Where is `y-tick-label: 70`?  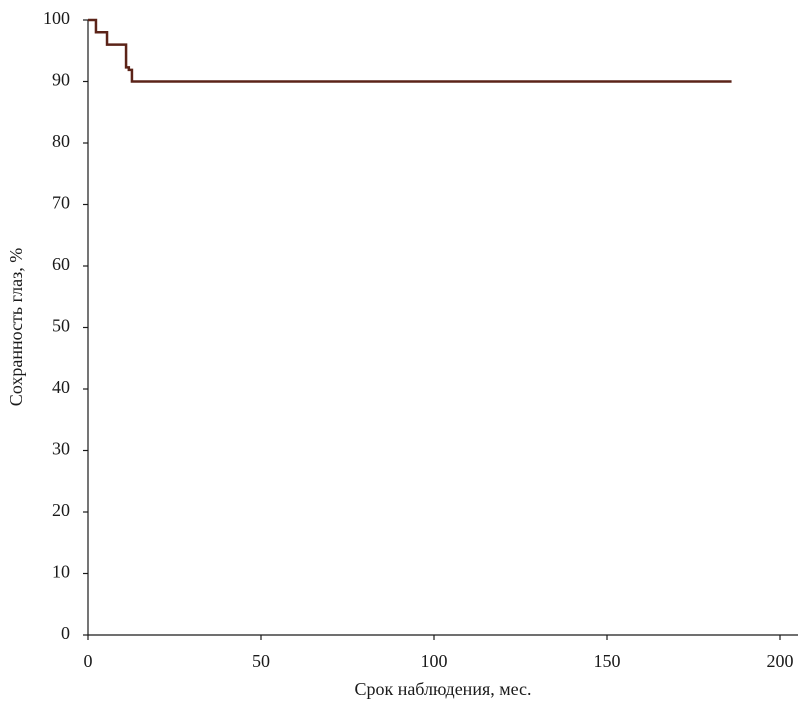
y-tick-label: 70 is located at coordinates (61, 203).